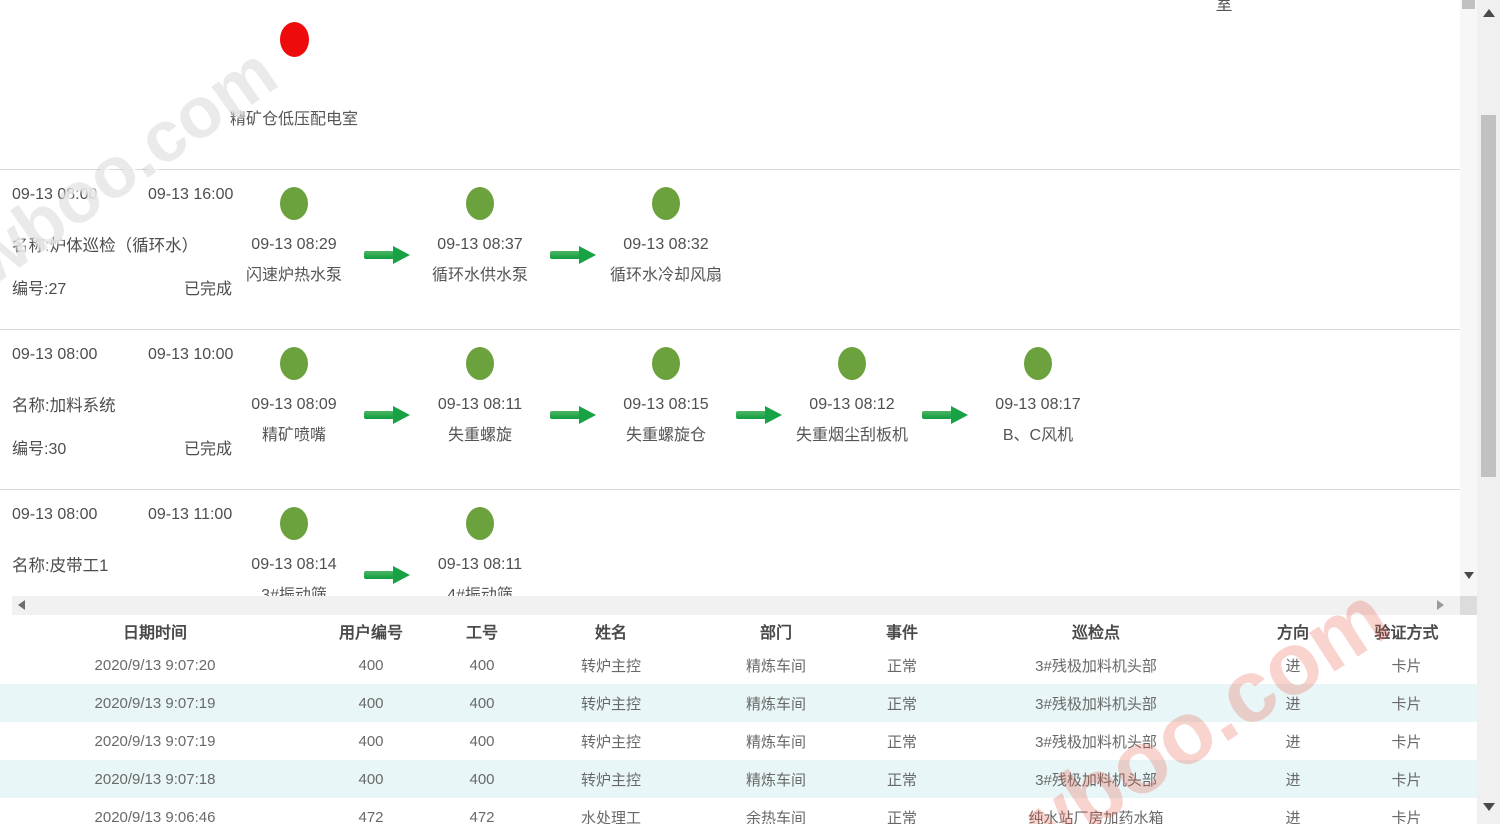  Describe the element at coordinates (1038, 435) in the screenshot. I see `point-name: B、C风机` at that location.